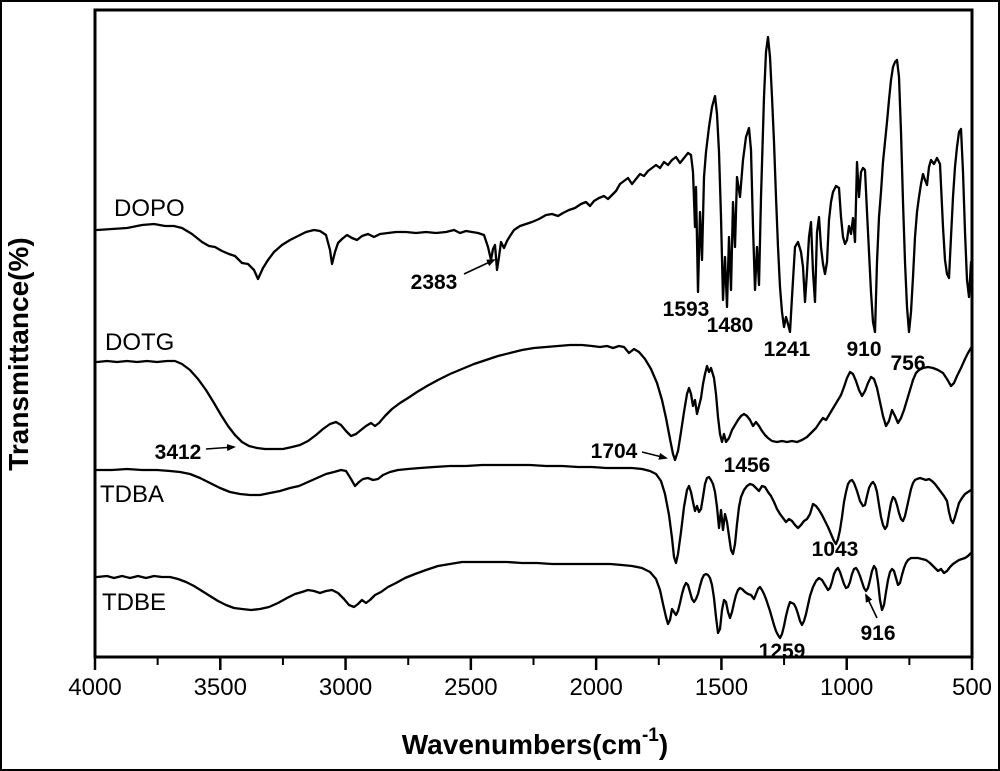 The image size is (1000, 771). Describe the element at coordinates (522, 744) in the screenshot. I see `x-axis-title-base: Wavenumbers(cm` at that location.